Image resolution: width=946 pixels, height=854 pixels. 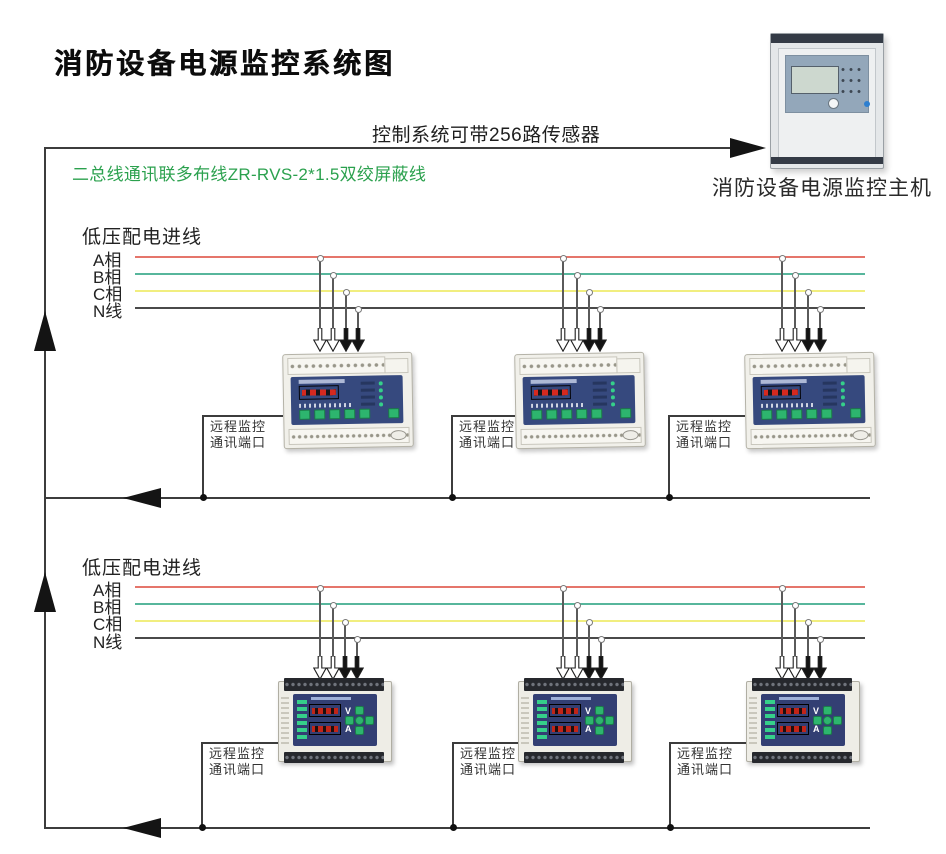 I want to click on device-face, so click(x=347, y=400).